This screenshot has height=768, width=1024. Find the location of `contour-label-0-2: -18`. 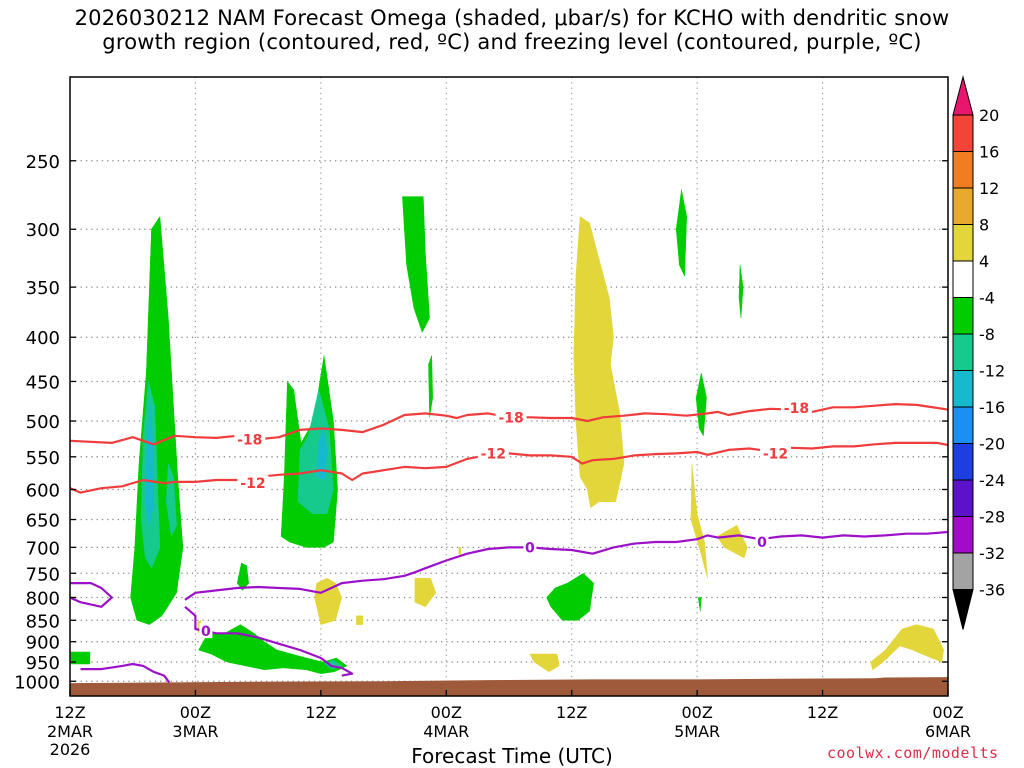

contour-label-0-2: -18 is located at coordinates (796, 409).